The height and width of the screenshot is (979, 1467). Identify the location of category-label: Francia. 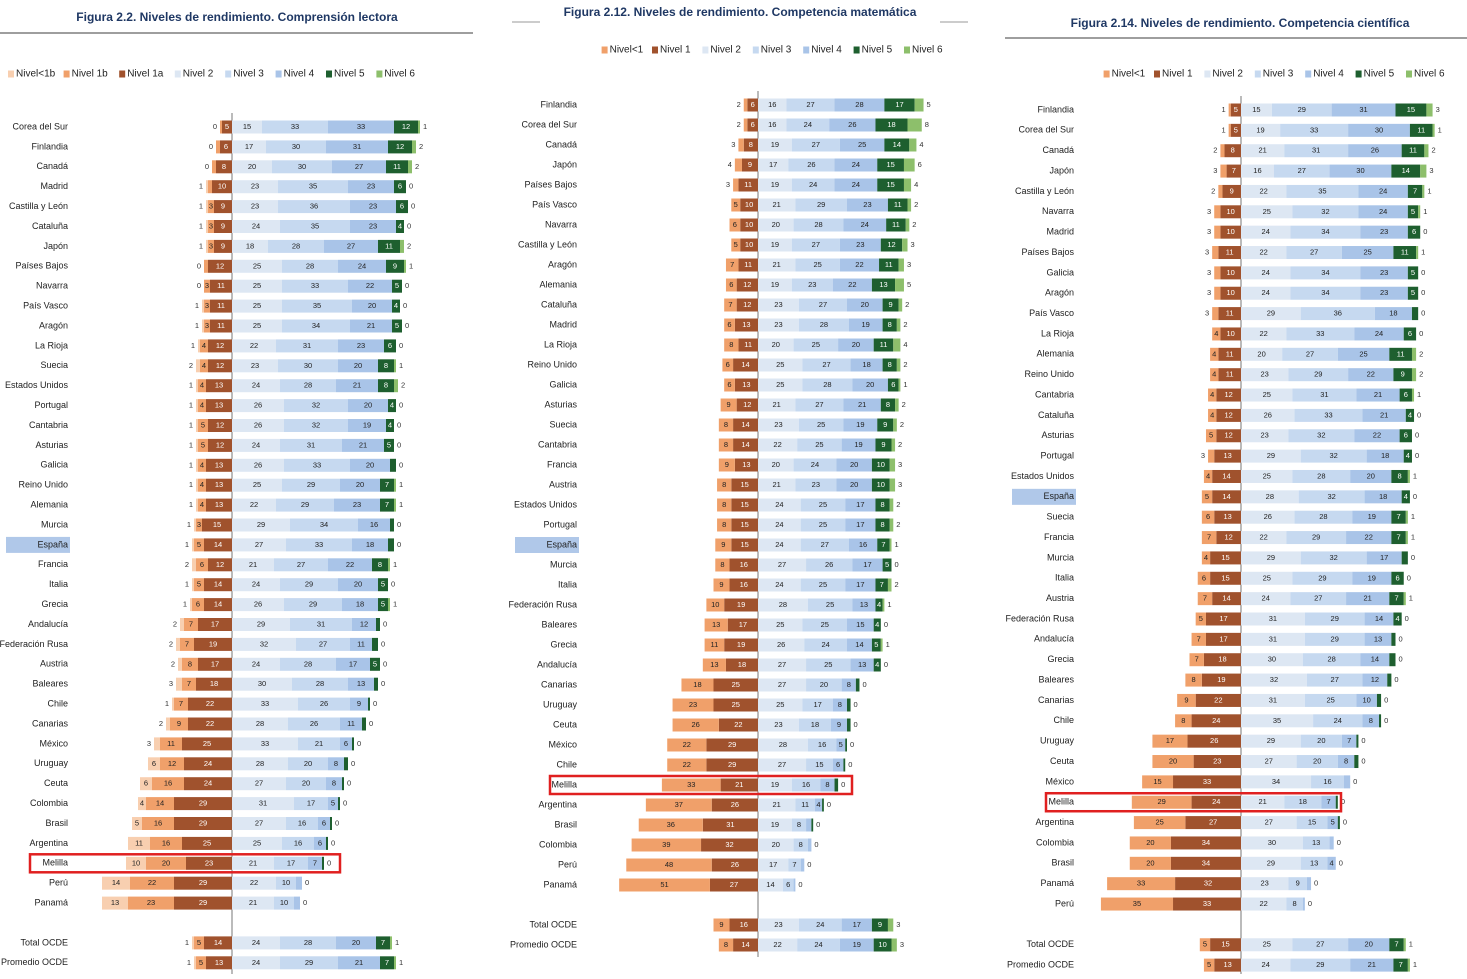
(1059, 537).